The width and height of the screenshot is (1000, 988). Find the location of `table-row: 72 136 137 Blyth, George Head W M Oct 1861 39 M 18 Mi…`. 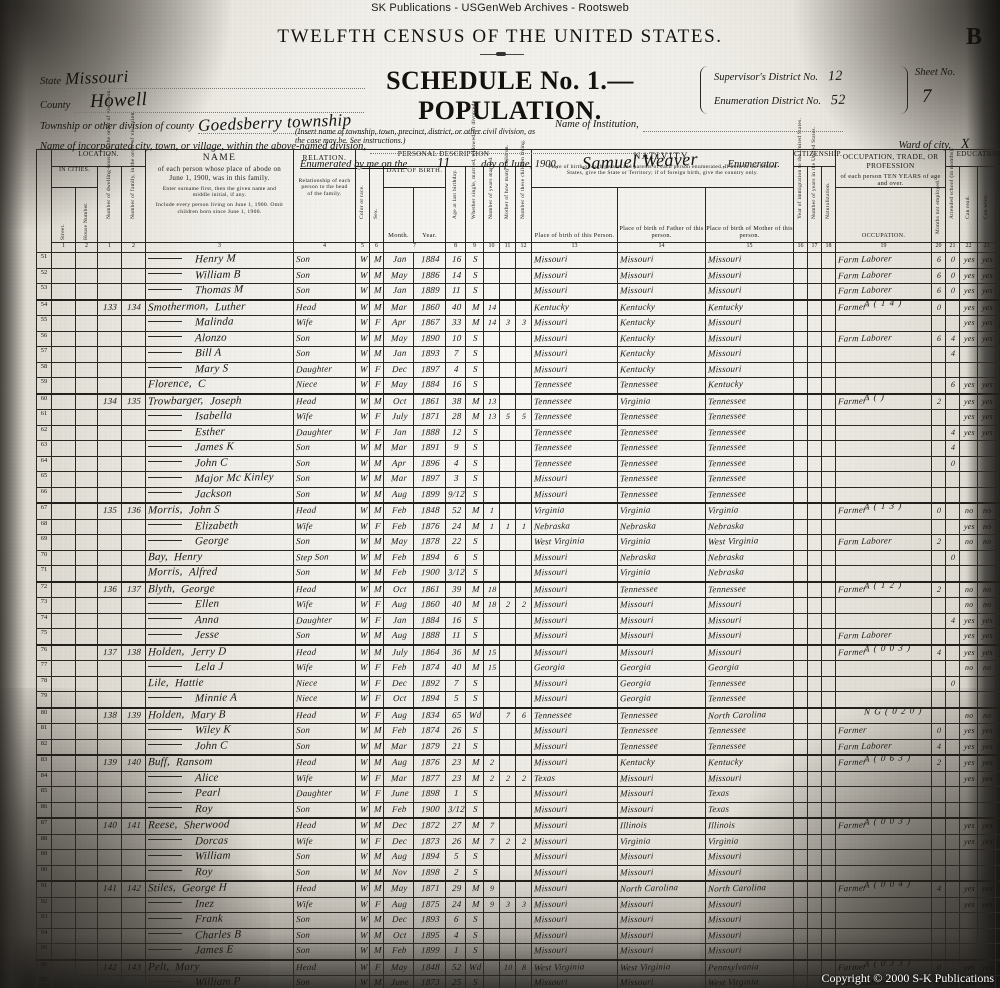

table-row: 72 136 137 Blyth, George Head W M Oct 1861 39 M 18 Mi… is located at coordinates (518, 589).